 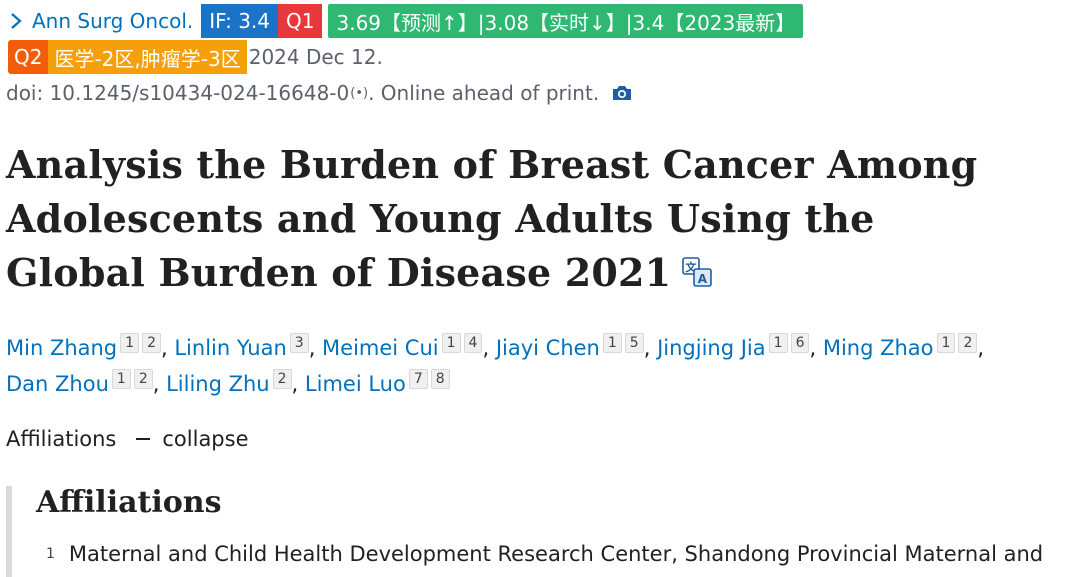 I want to click on doi-text: doi: 10.1245/s10434-024-16648-0, so click(x=178, y=93).